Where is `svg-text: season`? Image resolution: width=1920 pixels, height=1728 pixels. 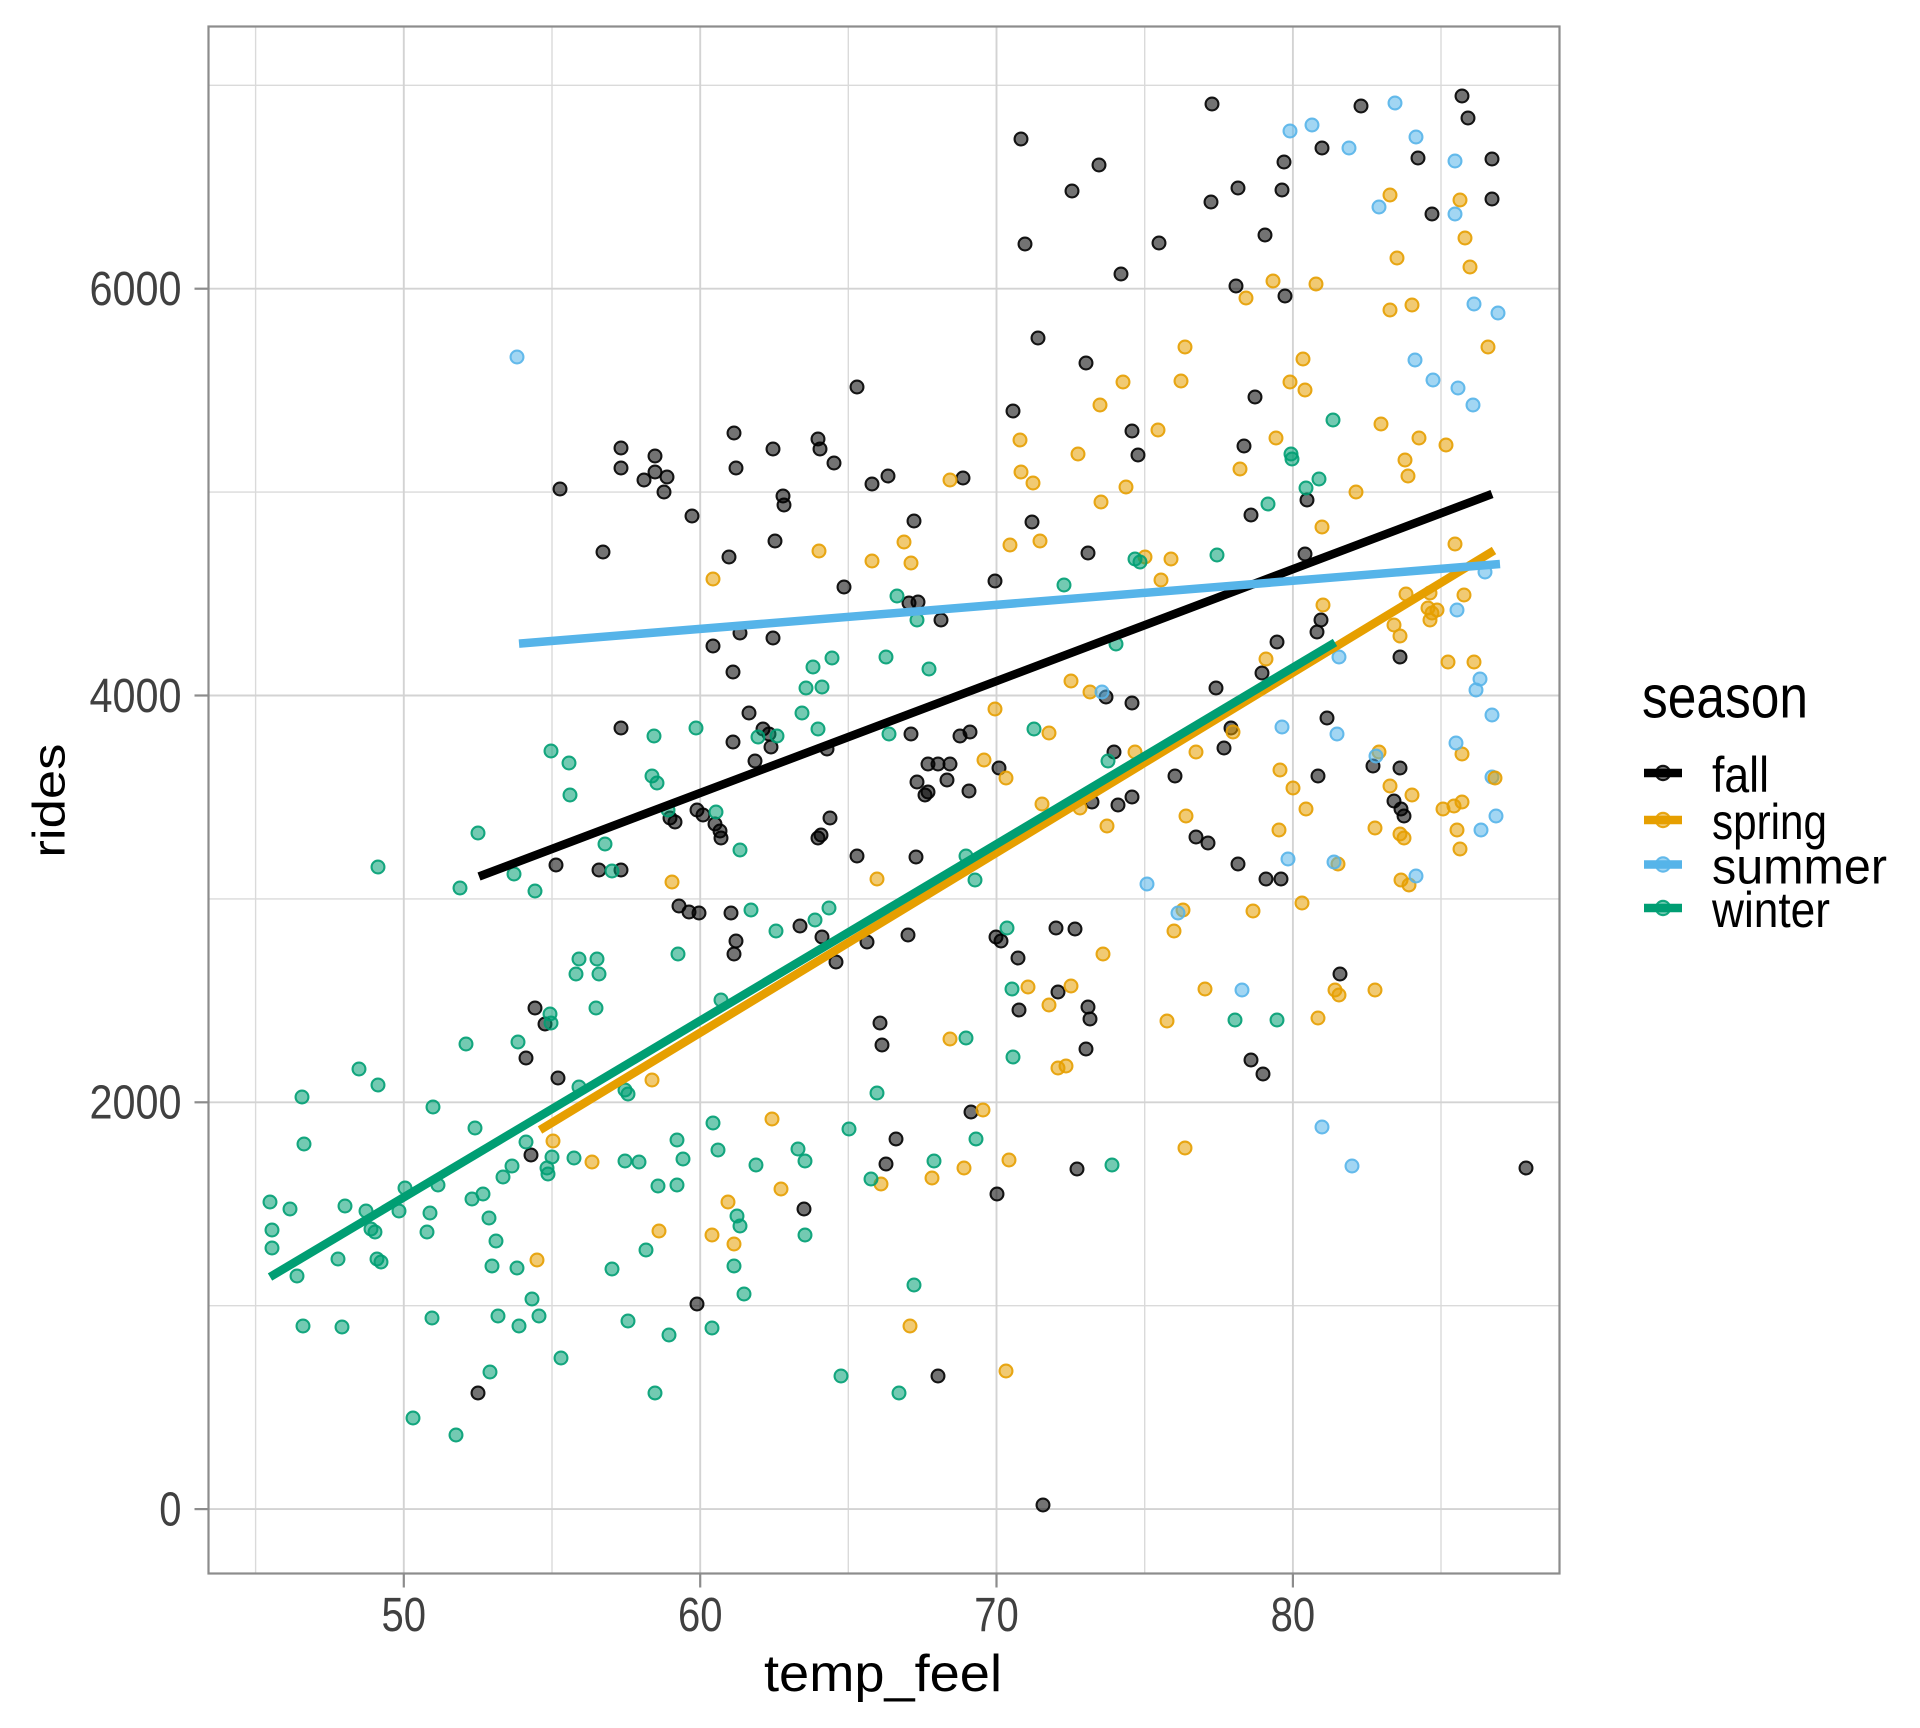
svg-text: season is located at coordinates (1725, 697).